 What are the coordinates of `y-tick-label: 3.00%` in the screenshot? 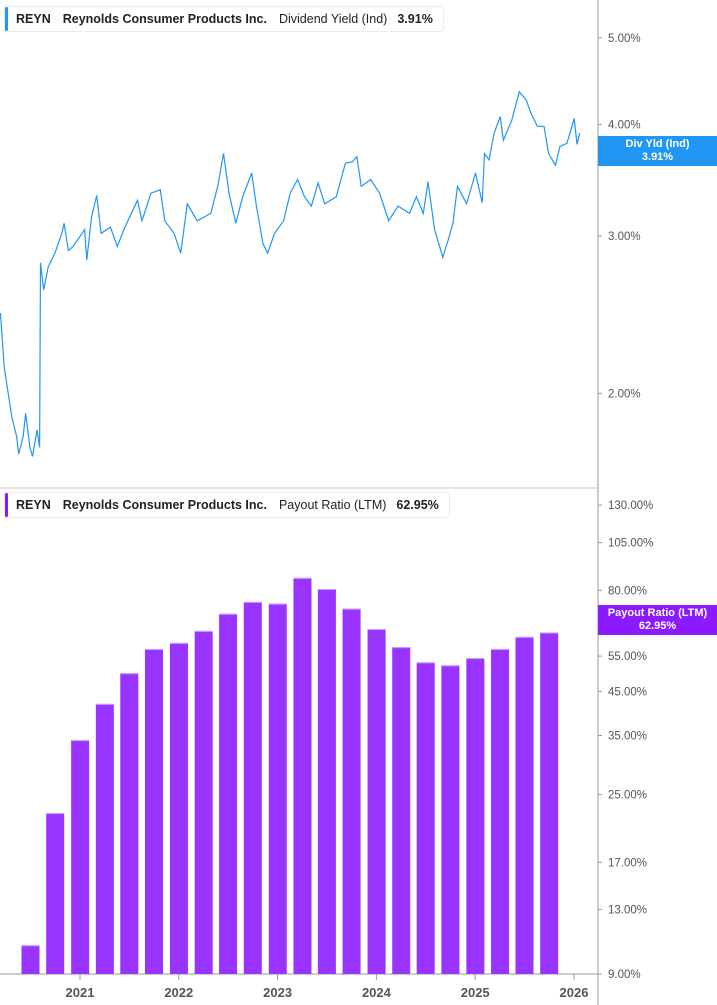 It's located at (624, 237).